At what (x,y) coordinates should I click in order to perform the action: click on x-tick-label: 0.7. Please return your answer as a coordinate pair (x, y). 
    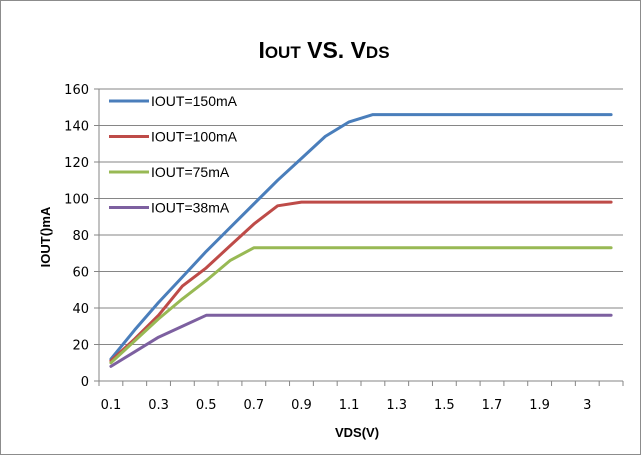
    Looking at the image, I should click on (253, 405).